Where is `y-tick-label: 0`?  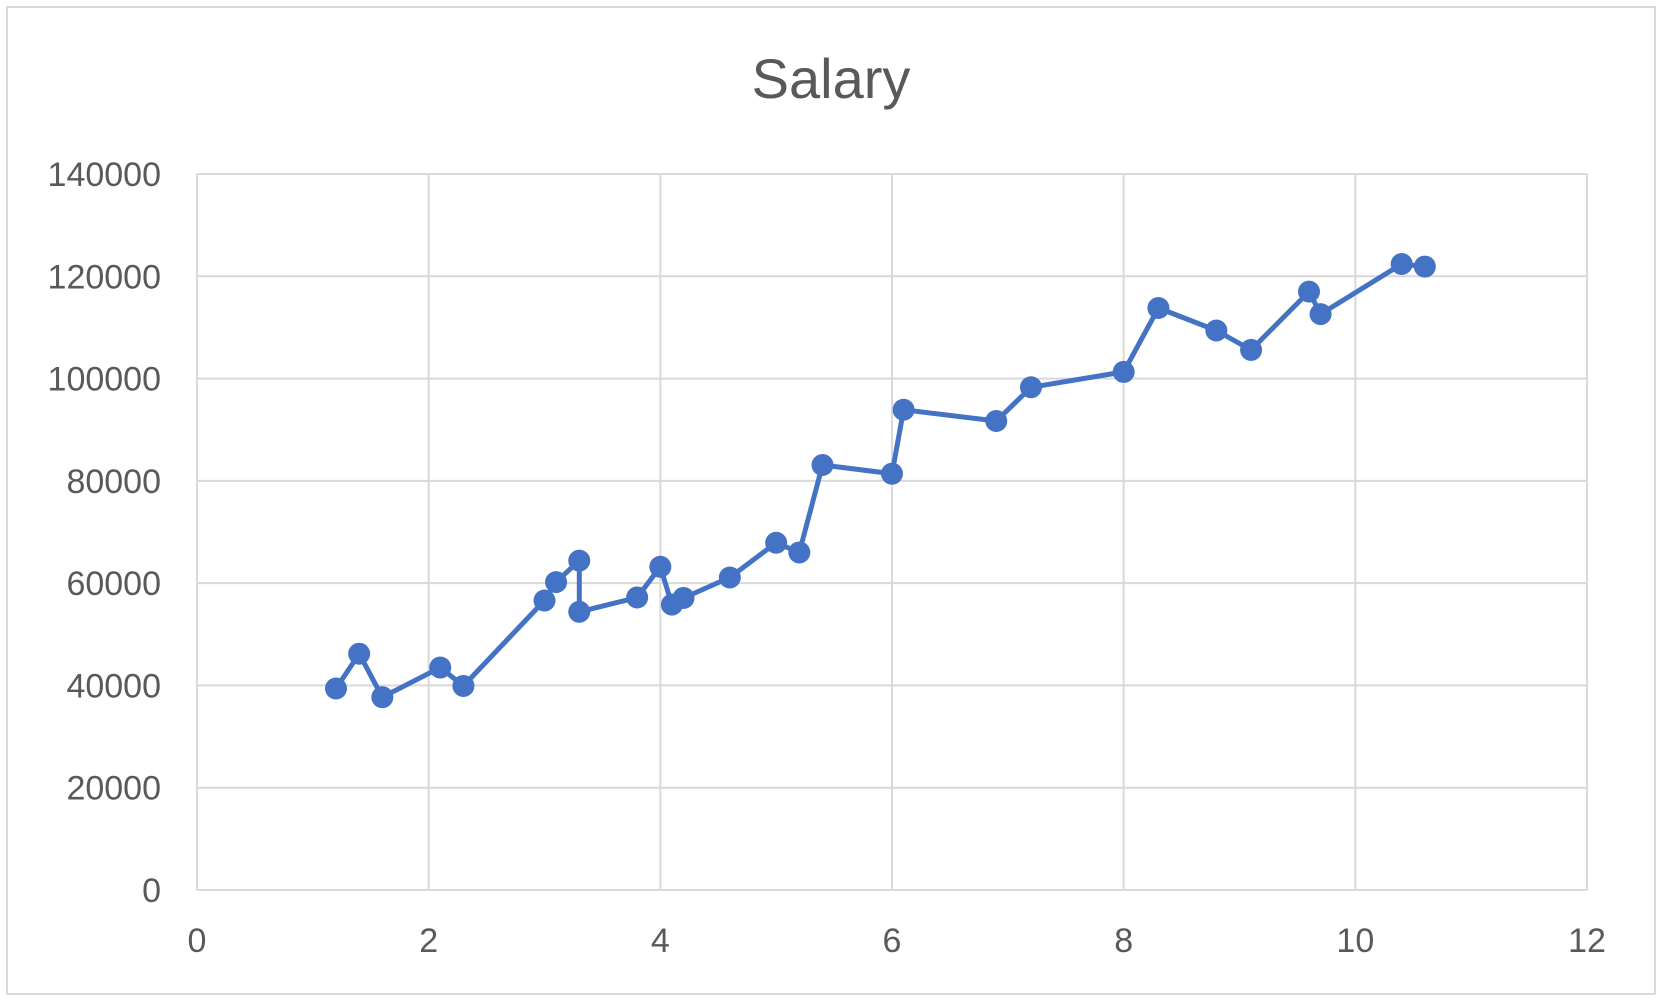 y-tick-label: 0 is located at coordinates (151, 891).